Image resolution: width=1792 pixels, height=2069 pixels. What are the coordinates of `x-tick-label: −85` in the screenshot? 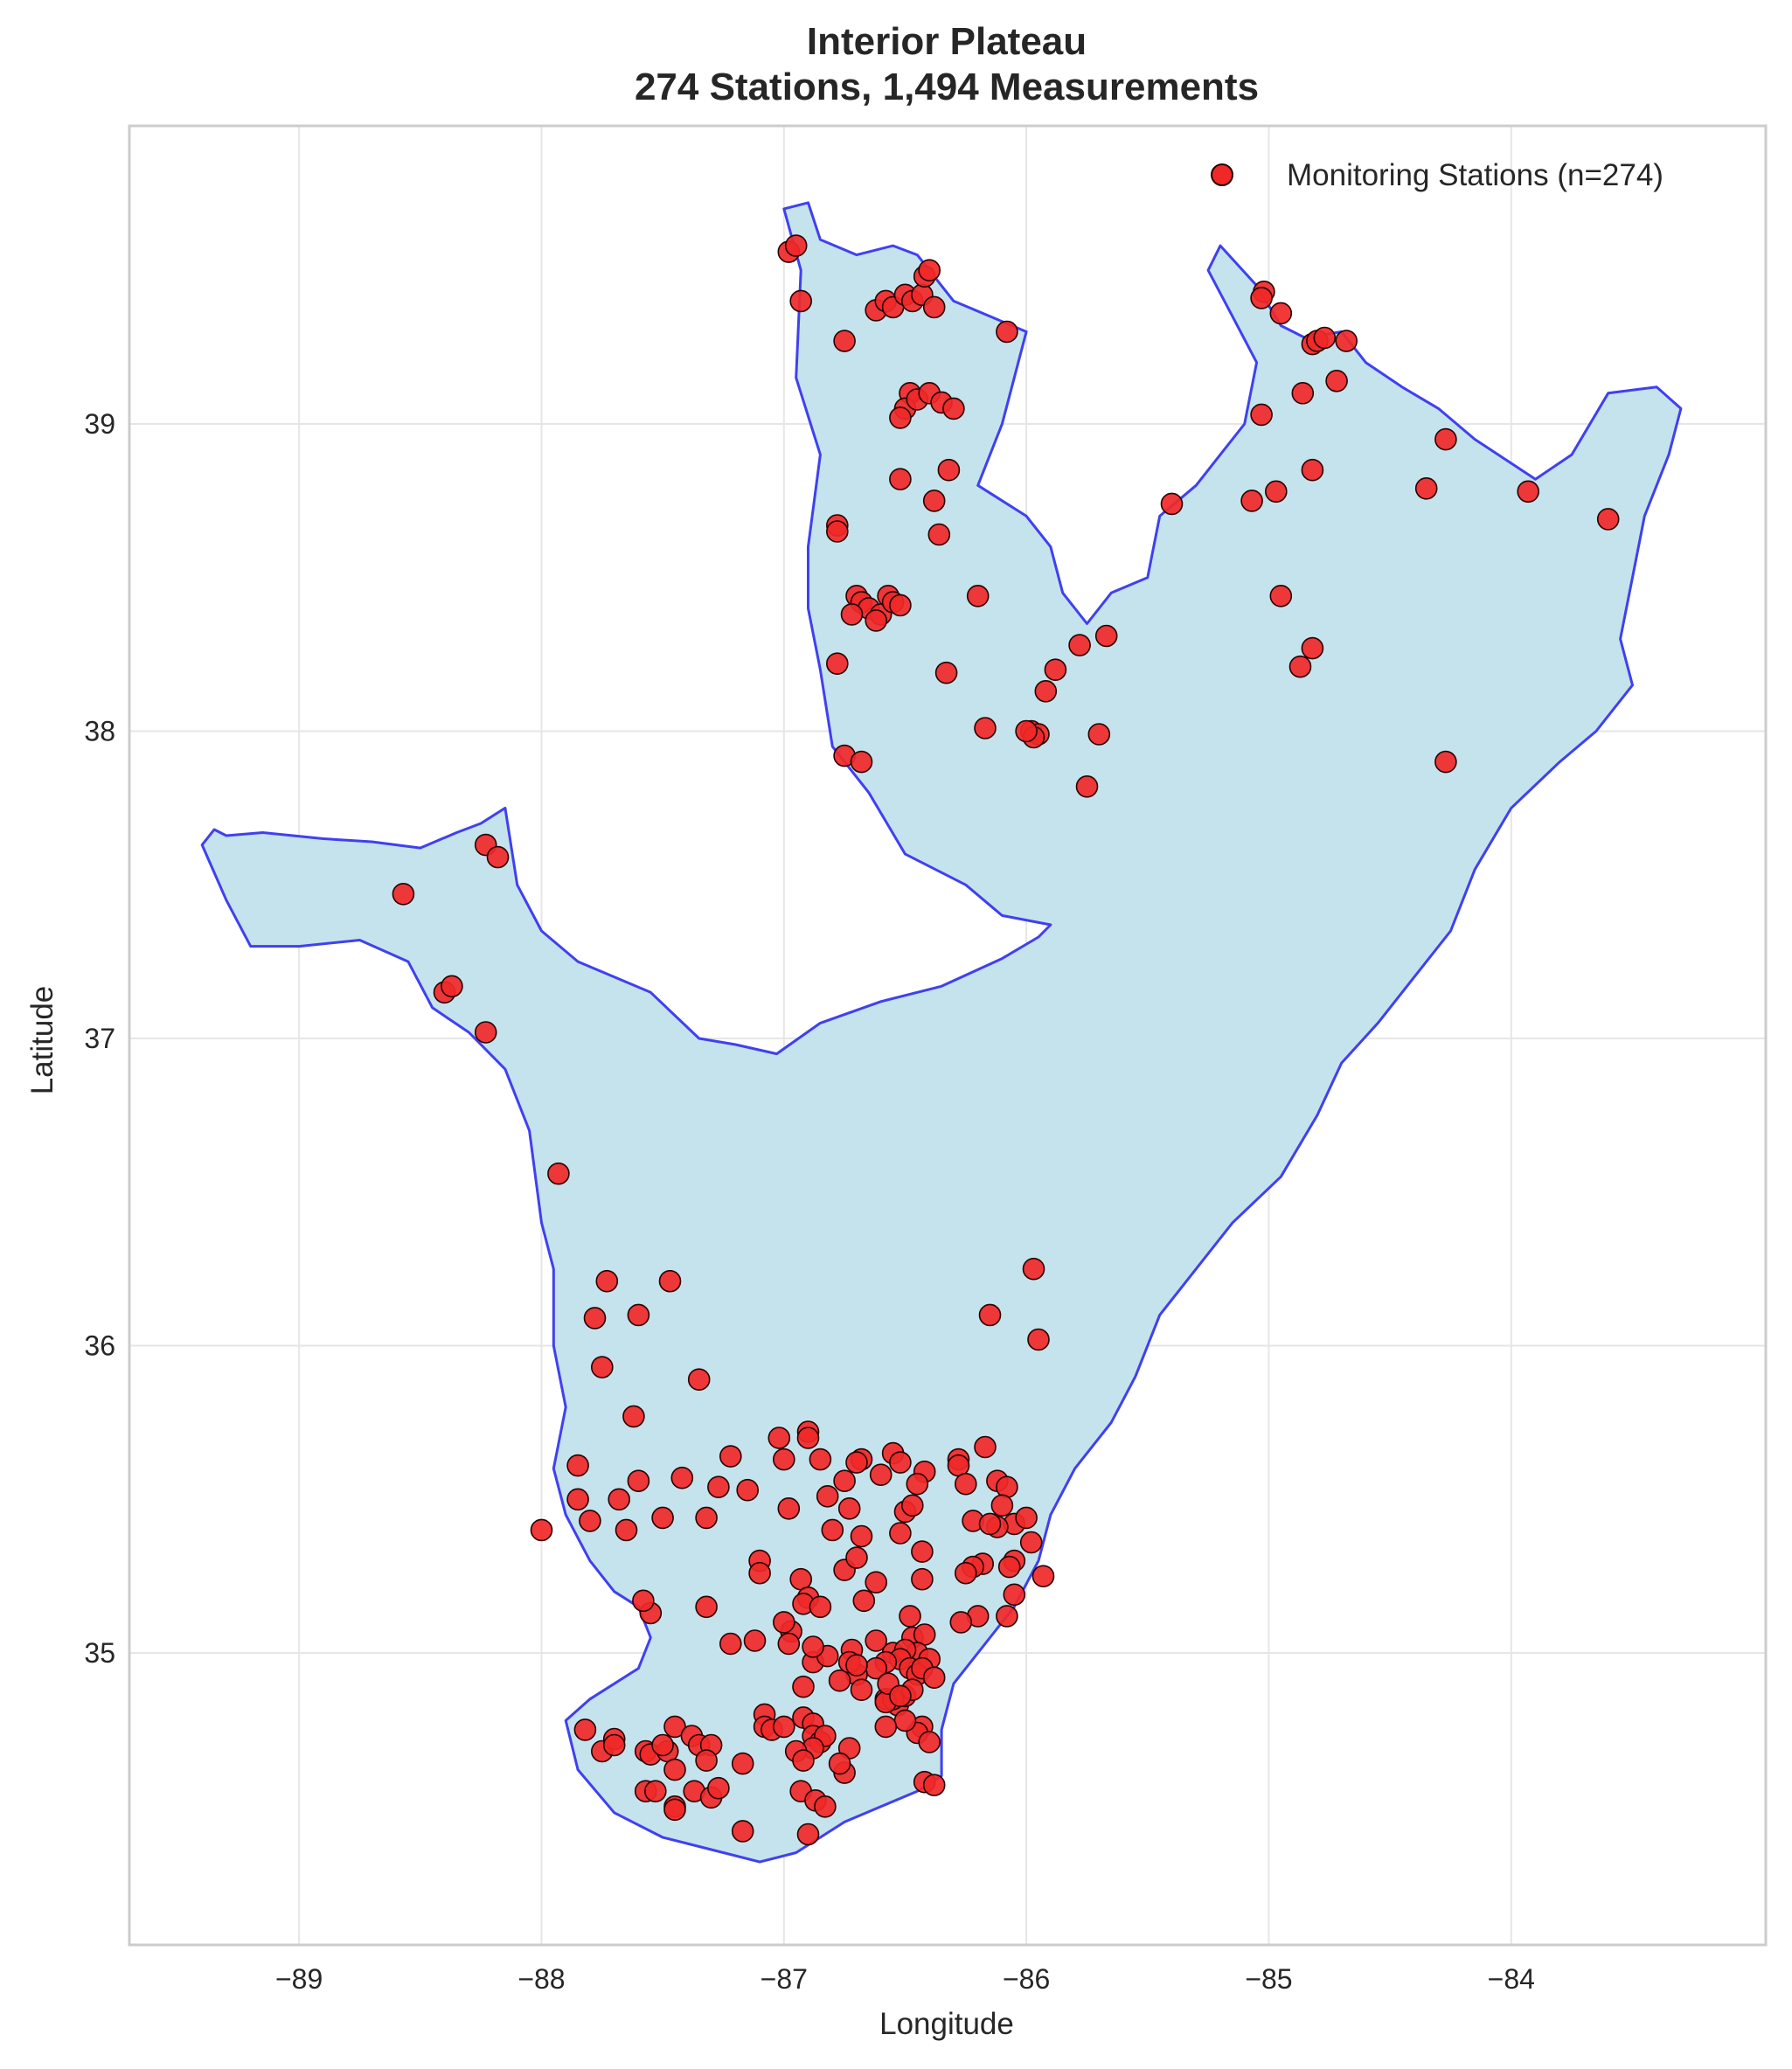 It's located at (1268, 1979).